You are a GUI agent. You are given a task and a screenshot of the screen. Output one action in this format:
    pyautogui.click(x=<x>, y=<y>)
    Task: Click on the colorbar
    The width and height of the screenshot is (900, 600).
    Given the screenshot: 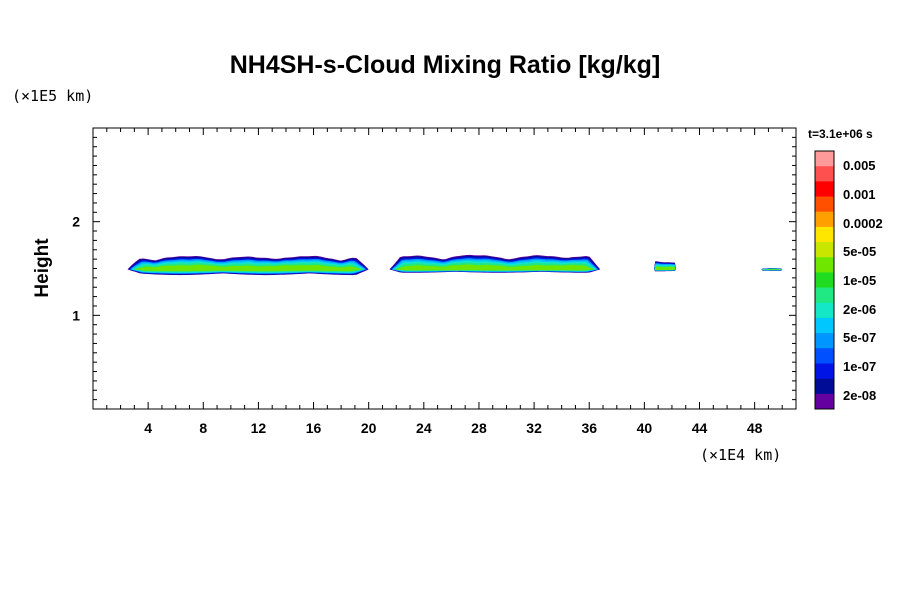 What is the action you would take?
    pyautogui.click(x=824, y=280)
    